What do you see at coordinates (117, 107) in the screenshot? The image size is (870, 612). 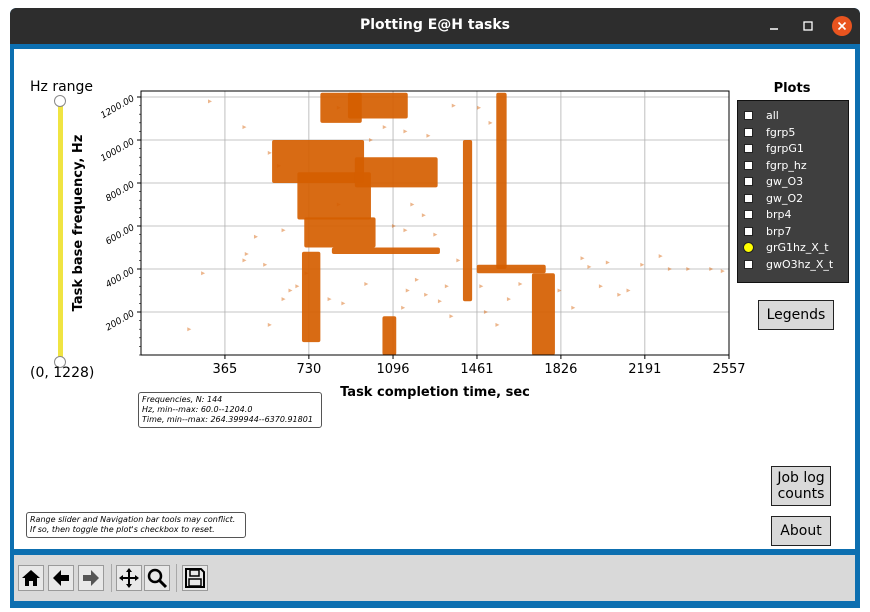 I see `y-tick-label: 1200.00` at bounding box center [117, 107].